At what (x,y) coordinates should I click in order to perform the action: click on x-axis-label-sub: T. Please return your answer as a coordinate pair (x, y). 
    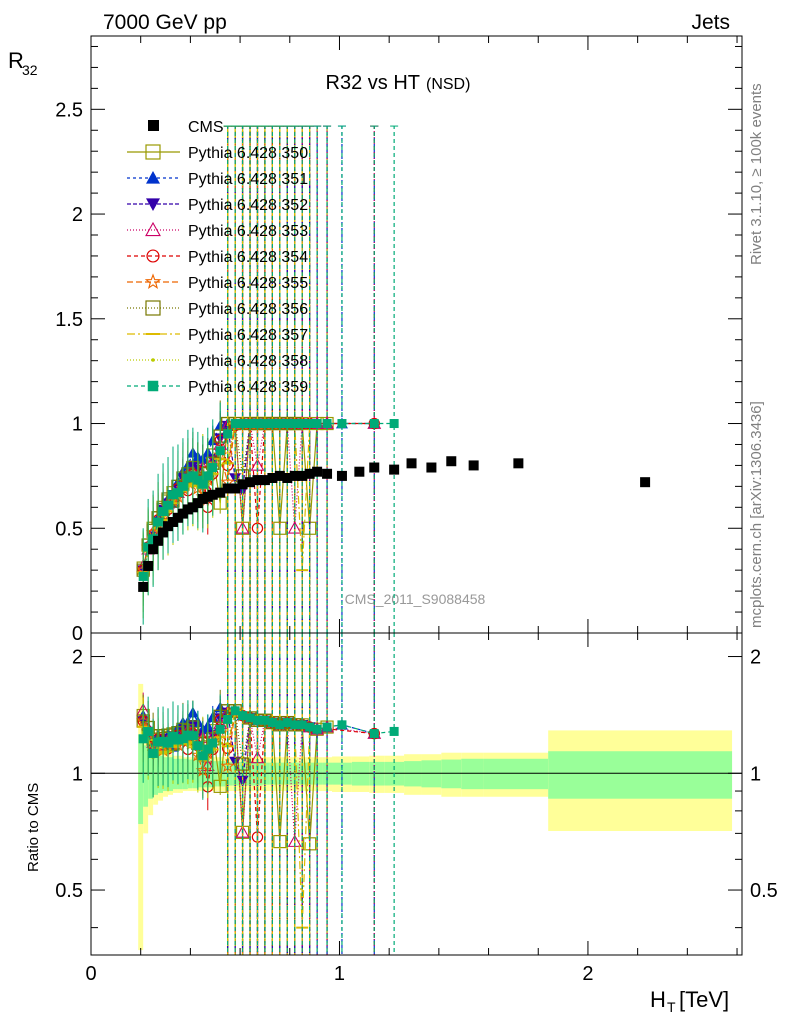
    Looking at the image, I should click on (671, 1007).